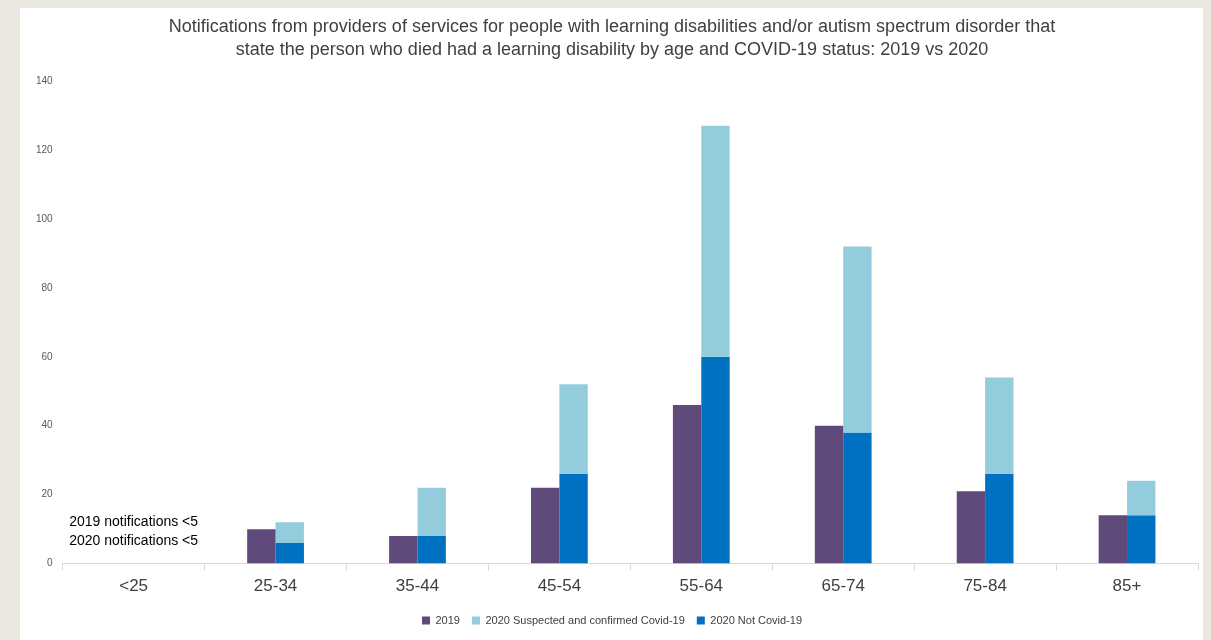  What do you see at coordinates (134, 540) in the screenshot?
I see `annotation: 2020 notifications <5` at bounding box center [134, 540].